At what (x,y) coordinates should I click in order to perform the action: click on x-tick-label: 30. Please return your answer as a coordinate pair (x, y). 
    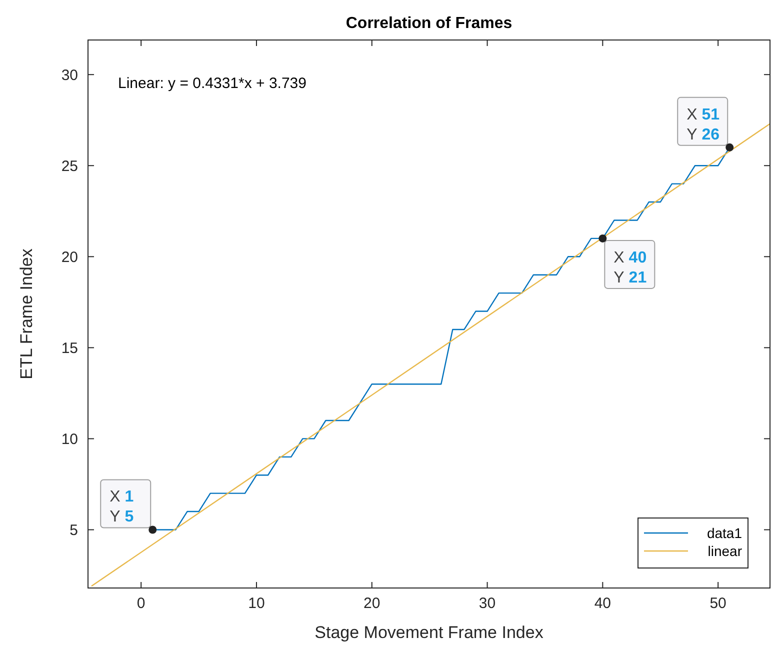
    Looking at the image, I should click on (487, 603).